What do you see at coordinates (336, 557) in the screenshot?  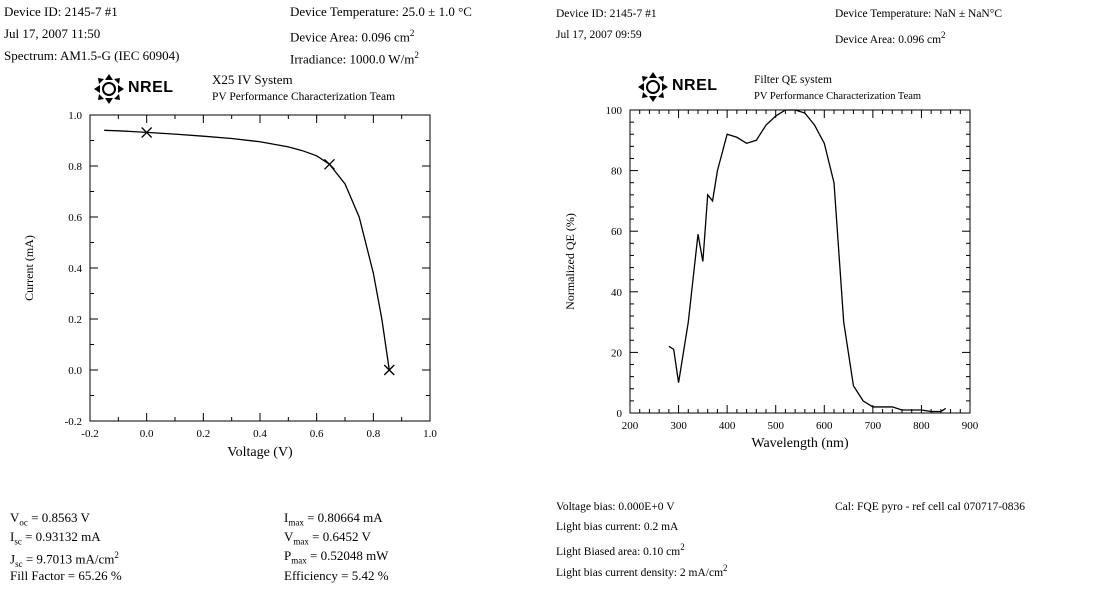 I see `pmax-value: Pmax = 0.52048 mW` at bounding box center [336, 557].